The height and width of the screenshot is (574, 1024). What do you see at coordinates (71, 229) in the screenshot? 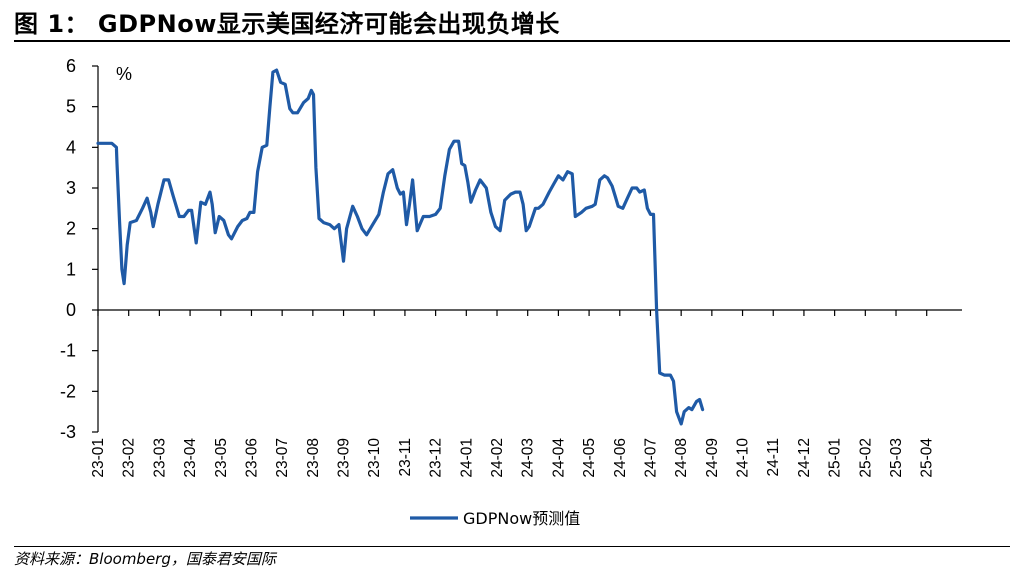
I see `y-tick-label: 2` at bounding box center [71, 229].